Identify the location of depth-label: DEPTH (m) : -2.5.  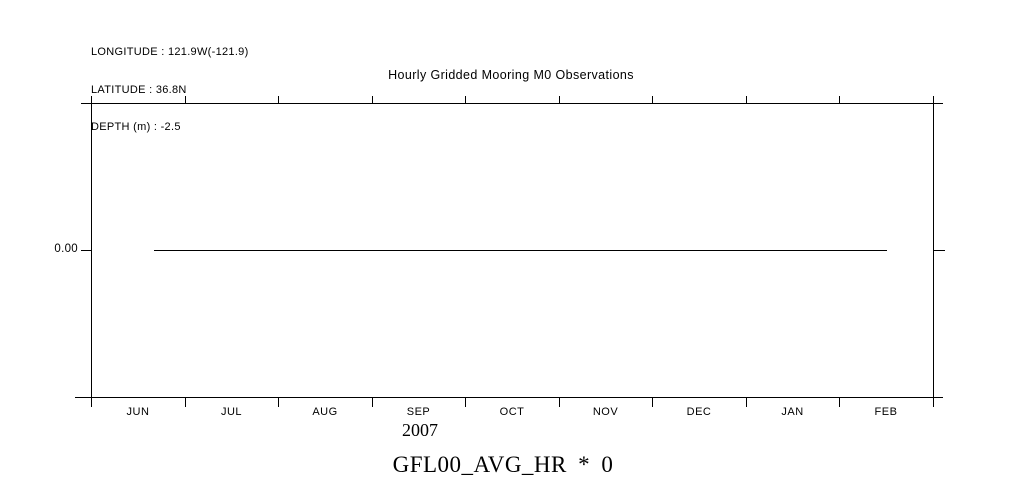
(136, 127).